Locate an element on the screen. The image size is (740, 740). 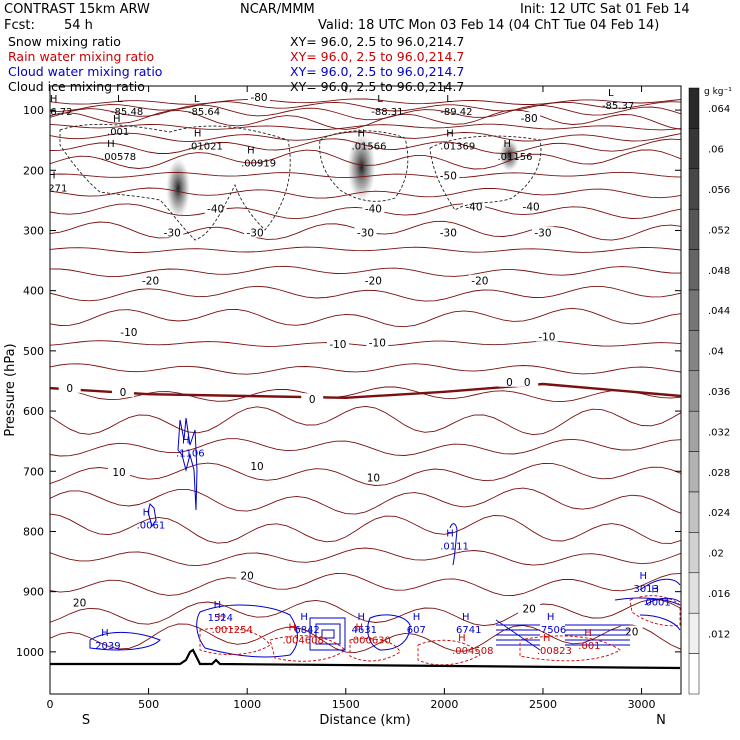
temperature-contour-label: 10 is located at coordinates (373, 478).